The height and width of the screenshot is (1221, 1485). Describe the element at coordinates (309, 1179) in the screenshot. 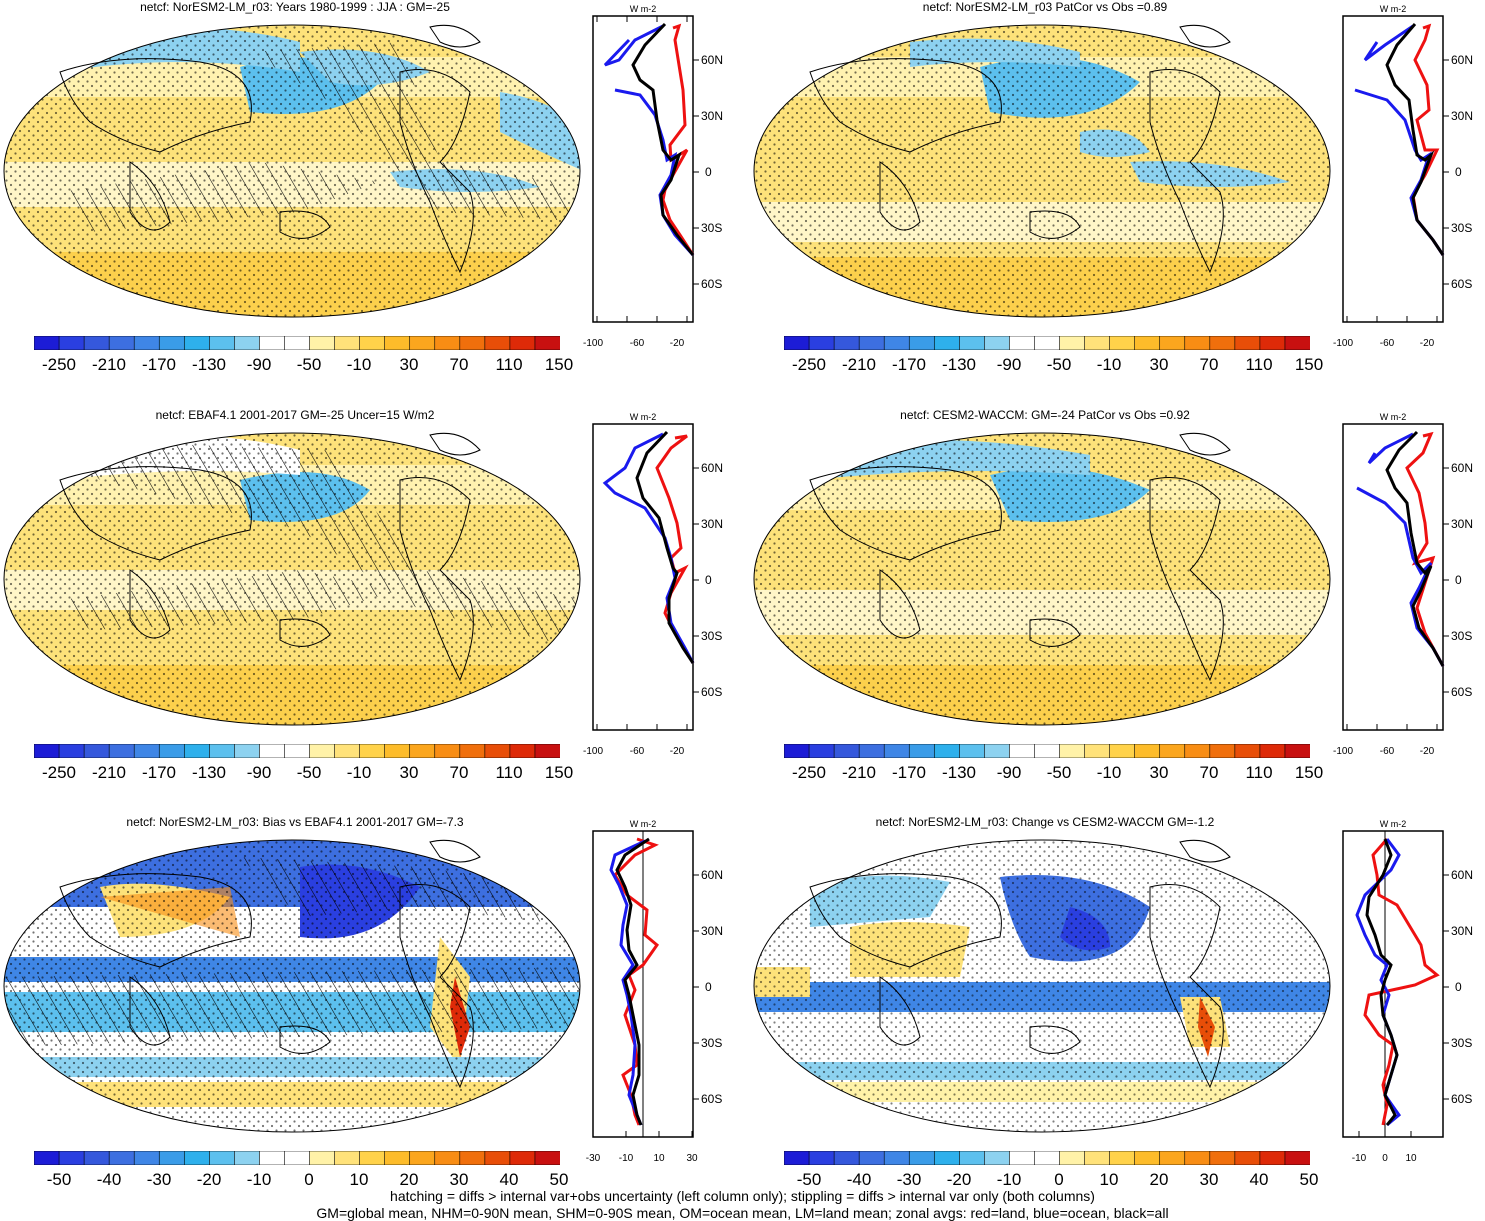

I see `colorbar-tick: 0` at that location.